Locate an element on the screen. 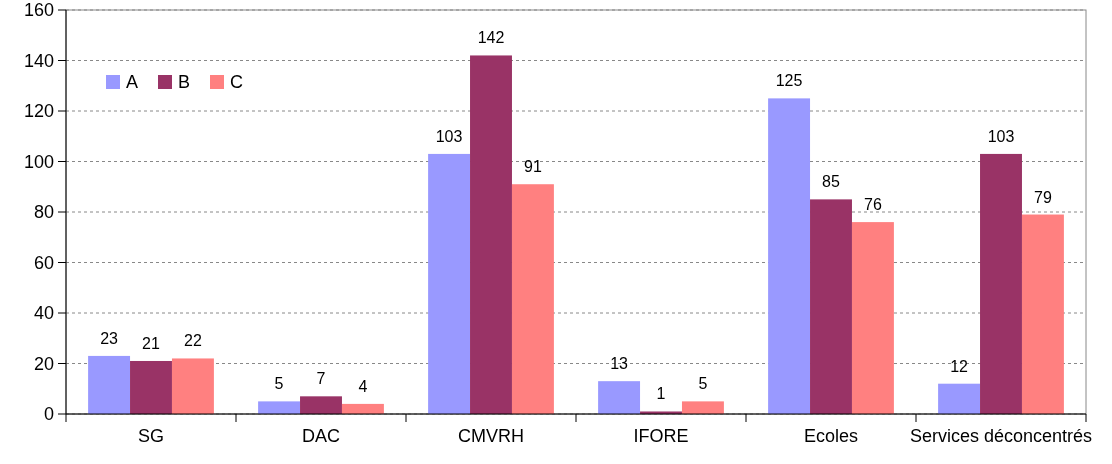 The width and height of the screenshot is (1112, 464). y-tick-label: 160 is located at coordinates (38, 10).